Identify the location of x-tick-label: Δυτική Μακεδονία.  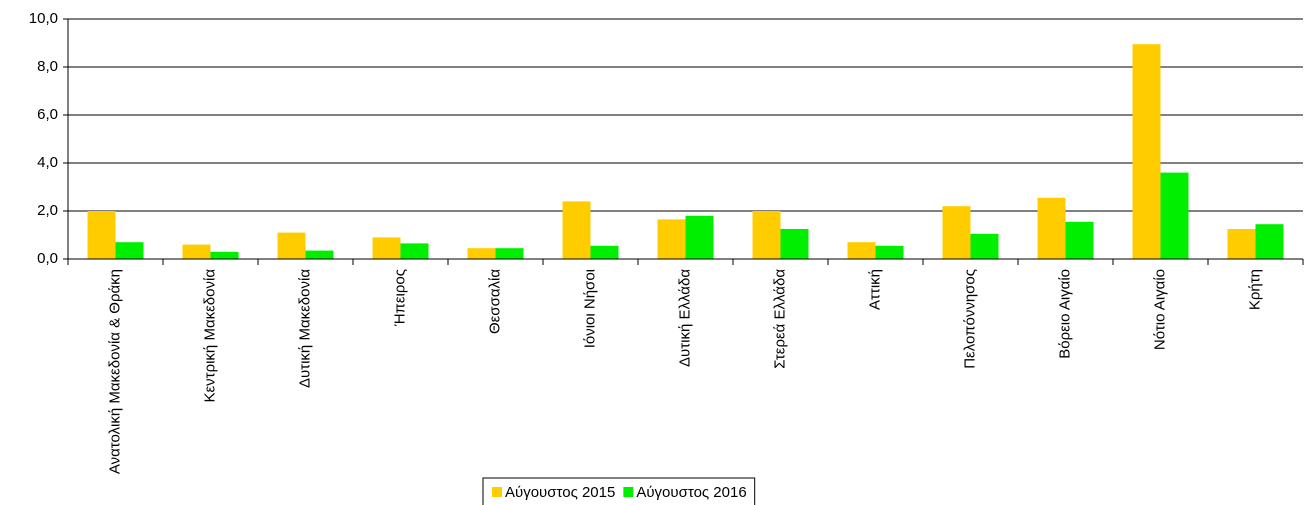
(304, 328).